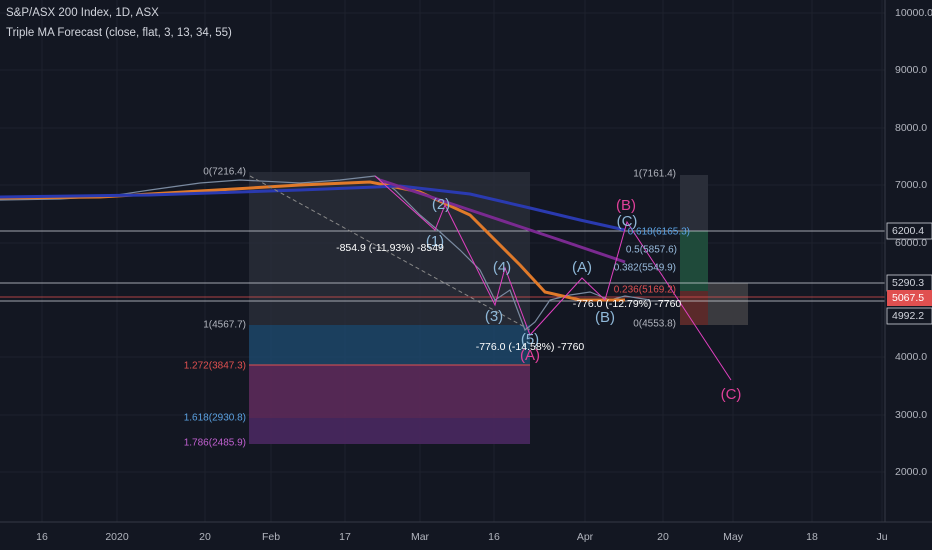 The width and height of the screenshot is (932, 550). I want to click on price-tick: 6000.0, so click(911, 243).